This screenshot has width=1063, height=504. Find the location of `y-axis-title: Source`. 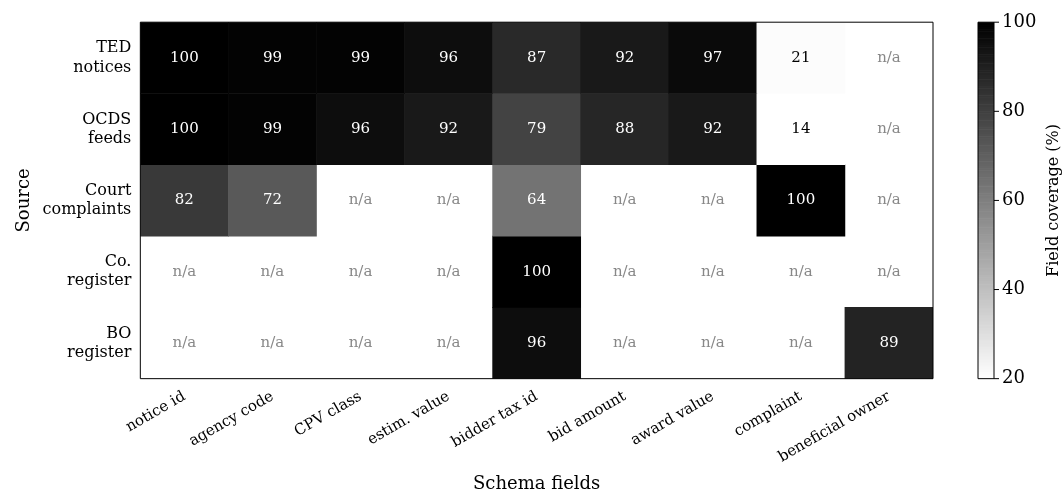

y-axis-title: Source is located at coordinates (23, 200).